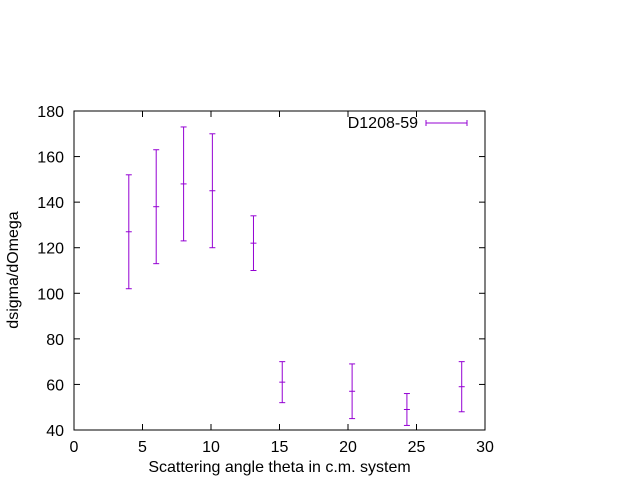 Image resolution: width=640 pixels, height=480 pixels. Describe the element at coordinates (280, 447) in the screenshot. I see `x-tick-label: 15` at that location.